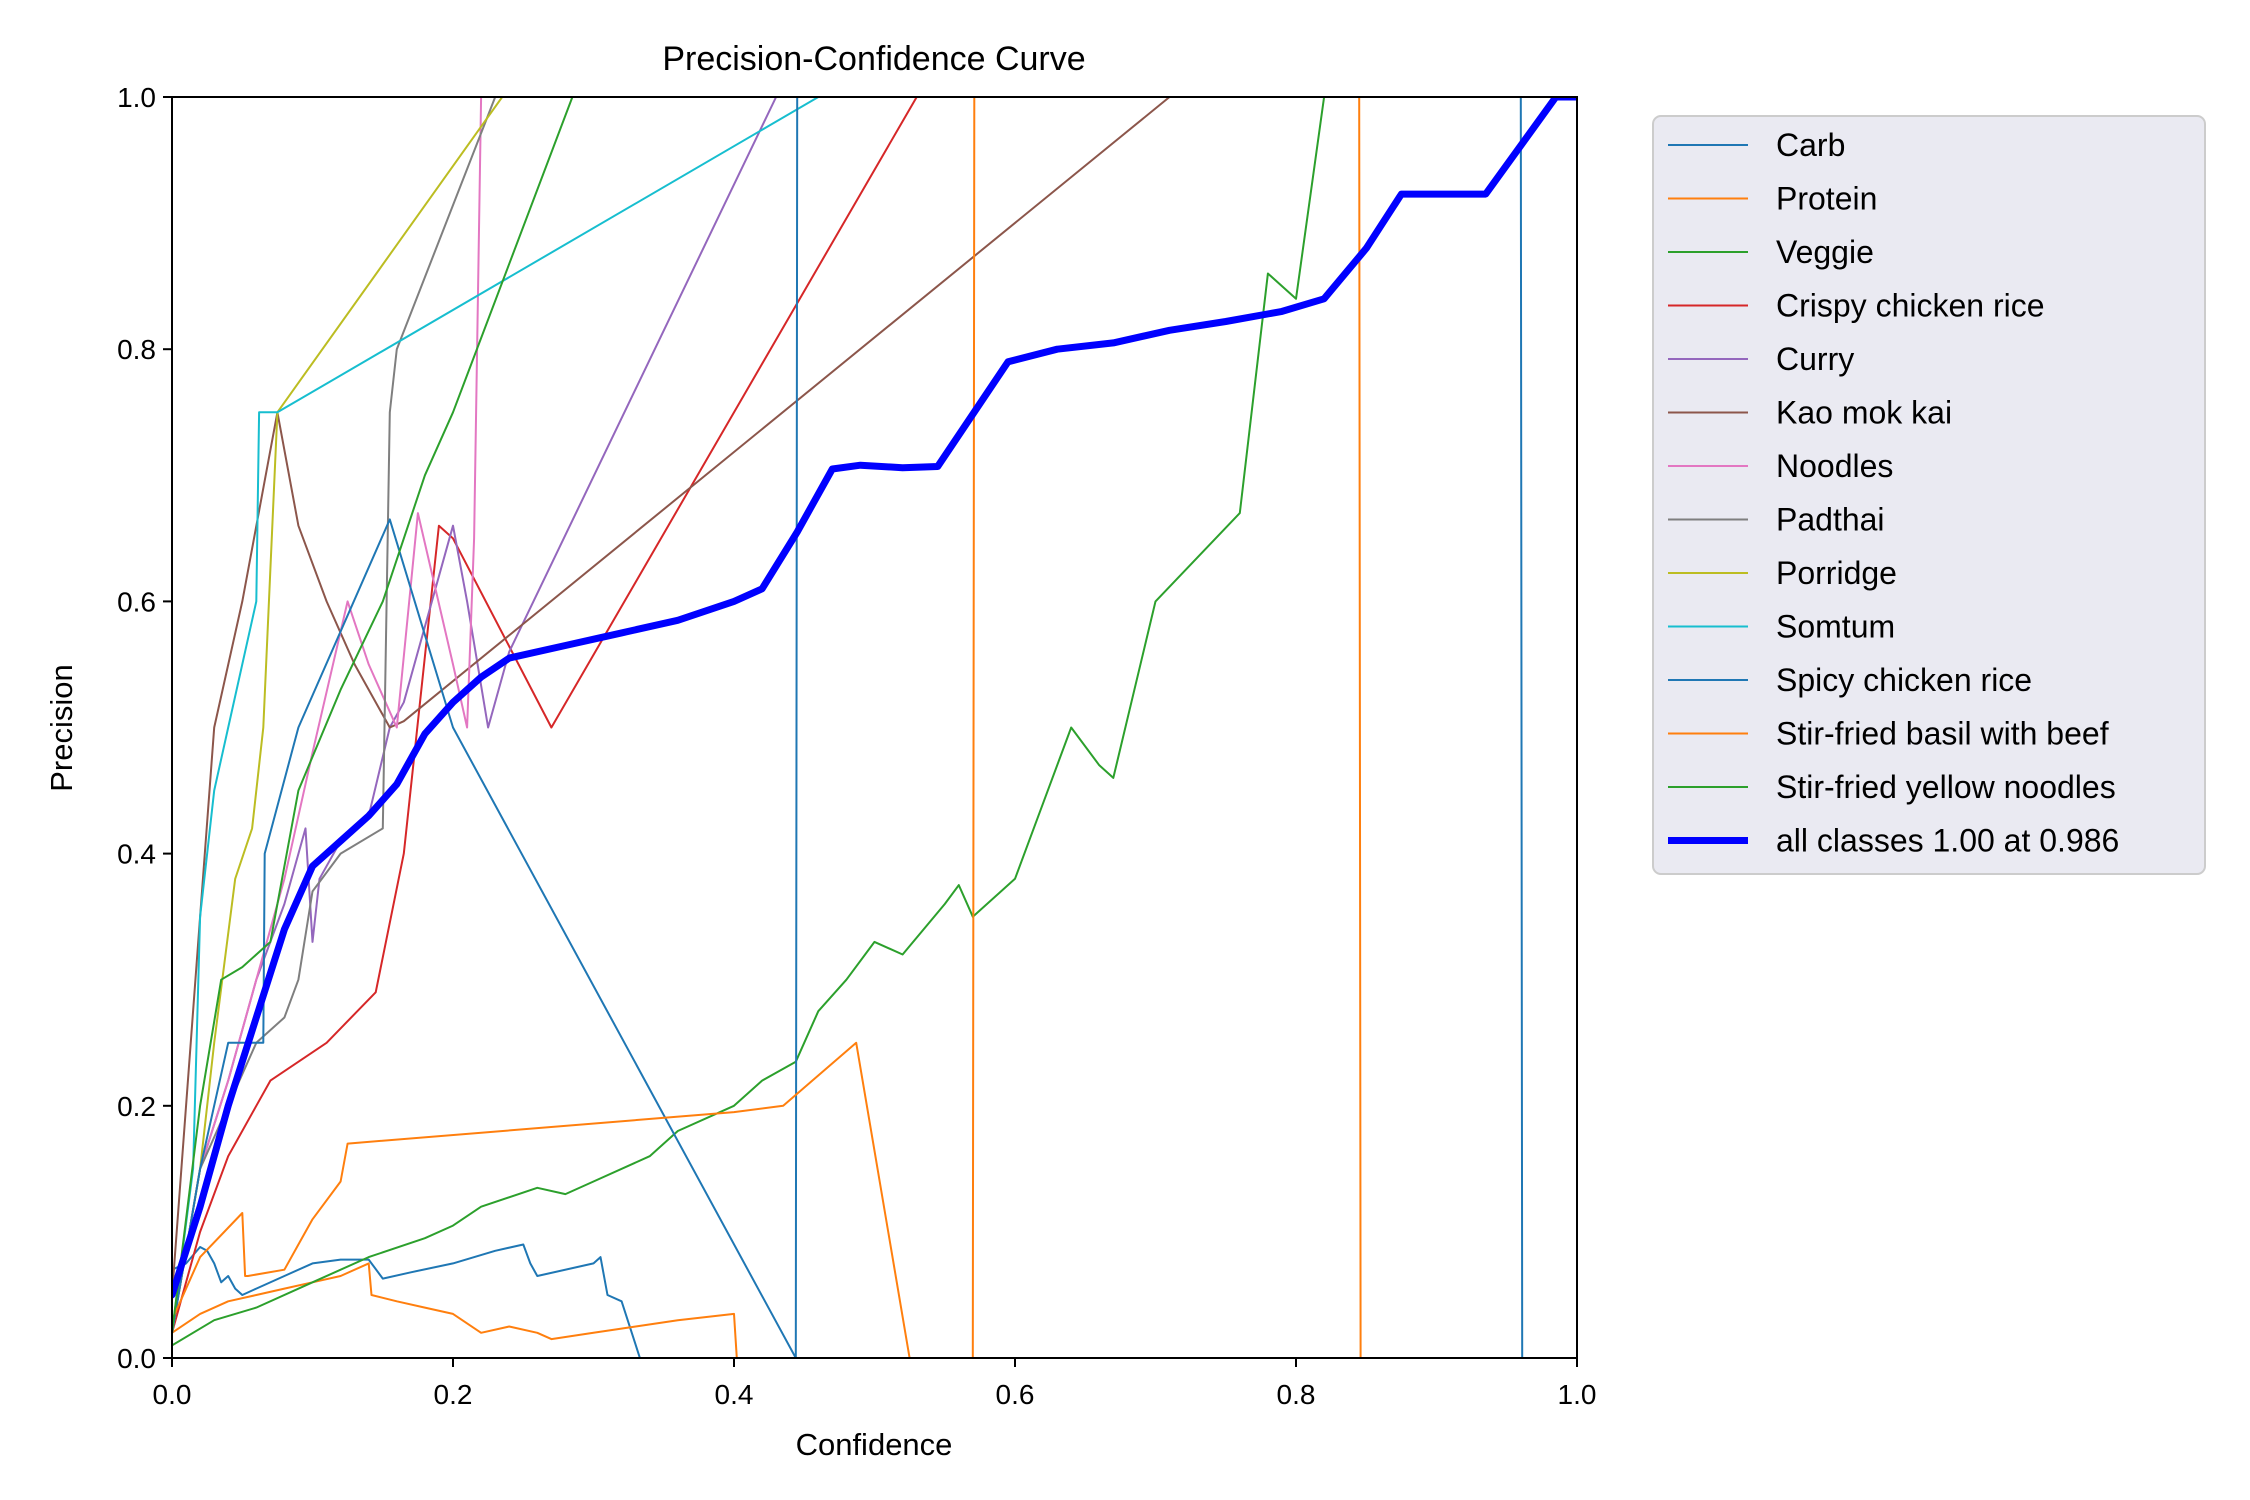 The height and width of the screenshot is (1500, 2250). I want to click on x-tick-label: 0.6, so click(1015, 1394).